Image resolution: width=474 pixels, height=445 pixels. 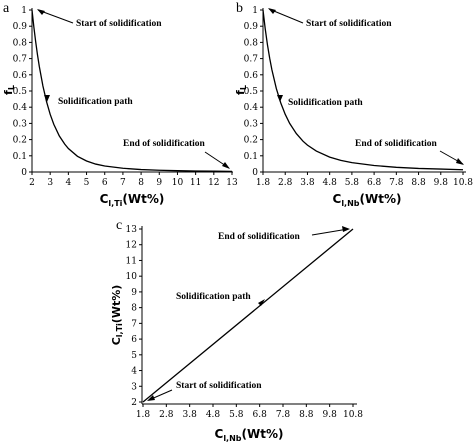 I want to click on panel-c-xtick-label: 5.8, so click(x=236, y=415).